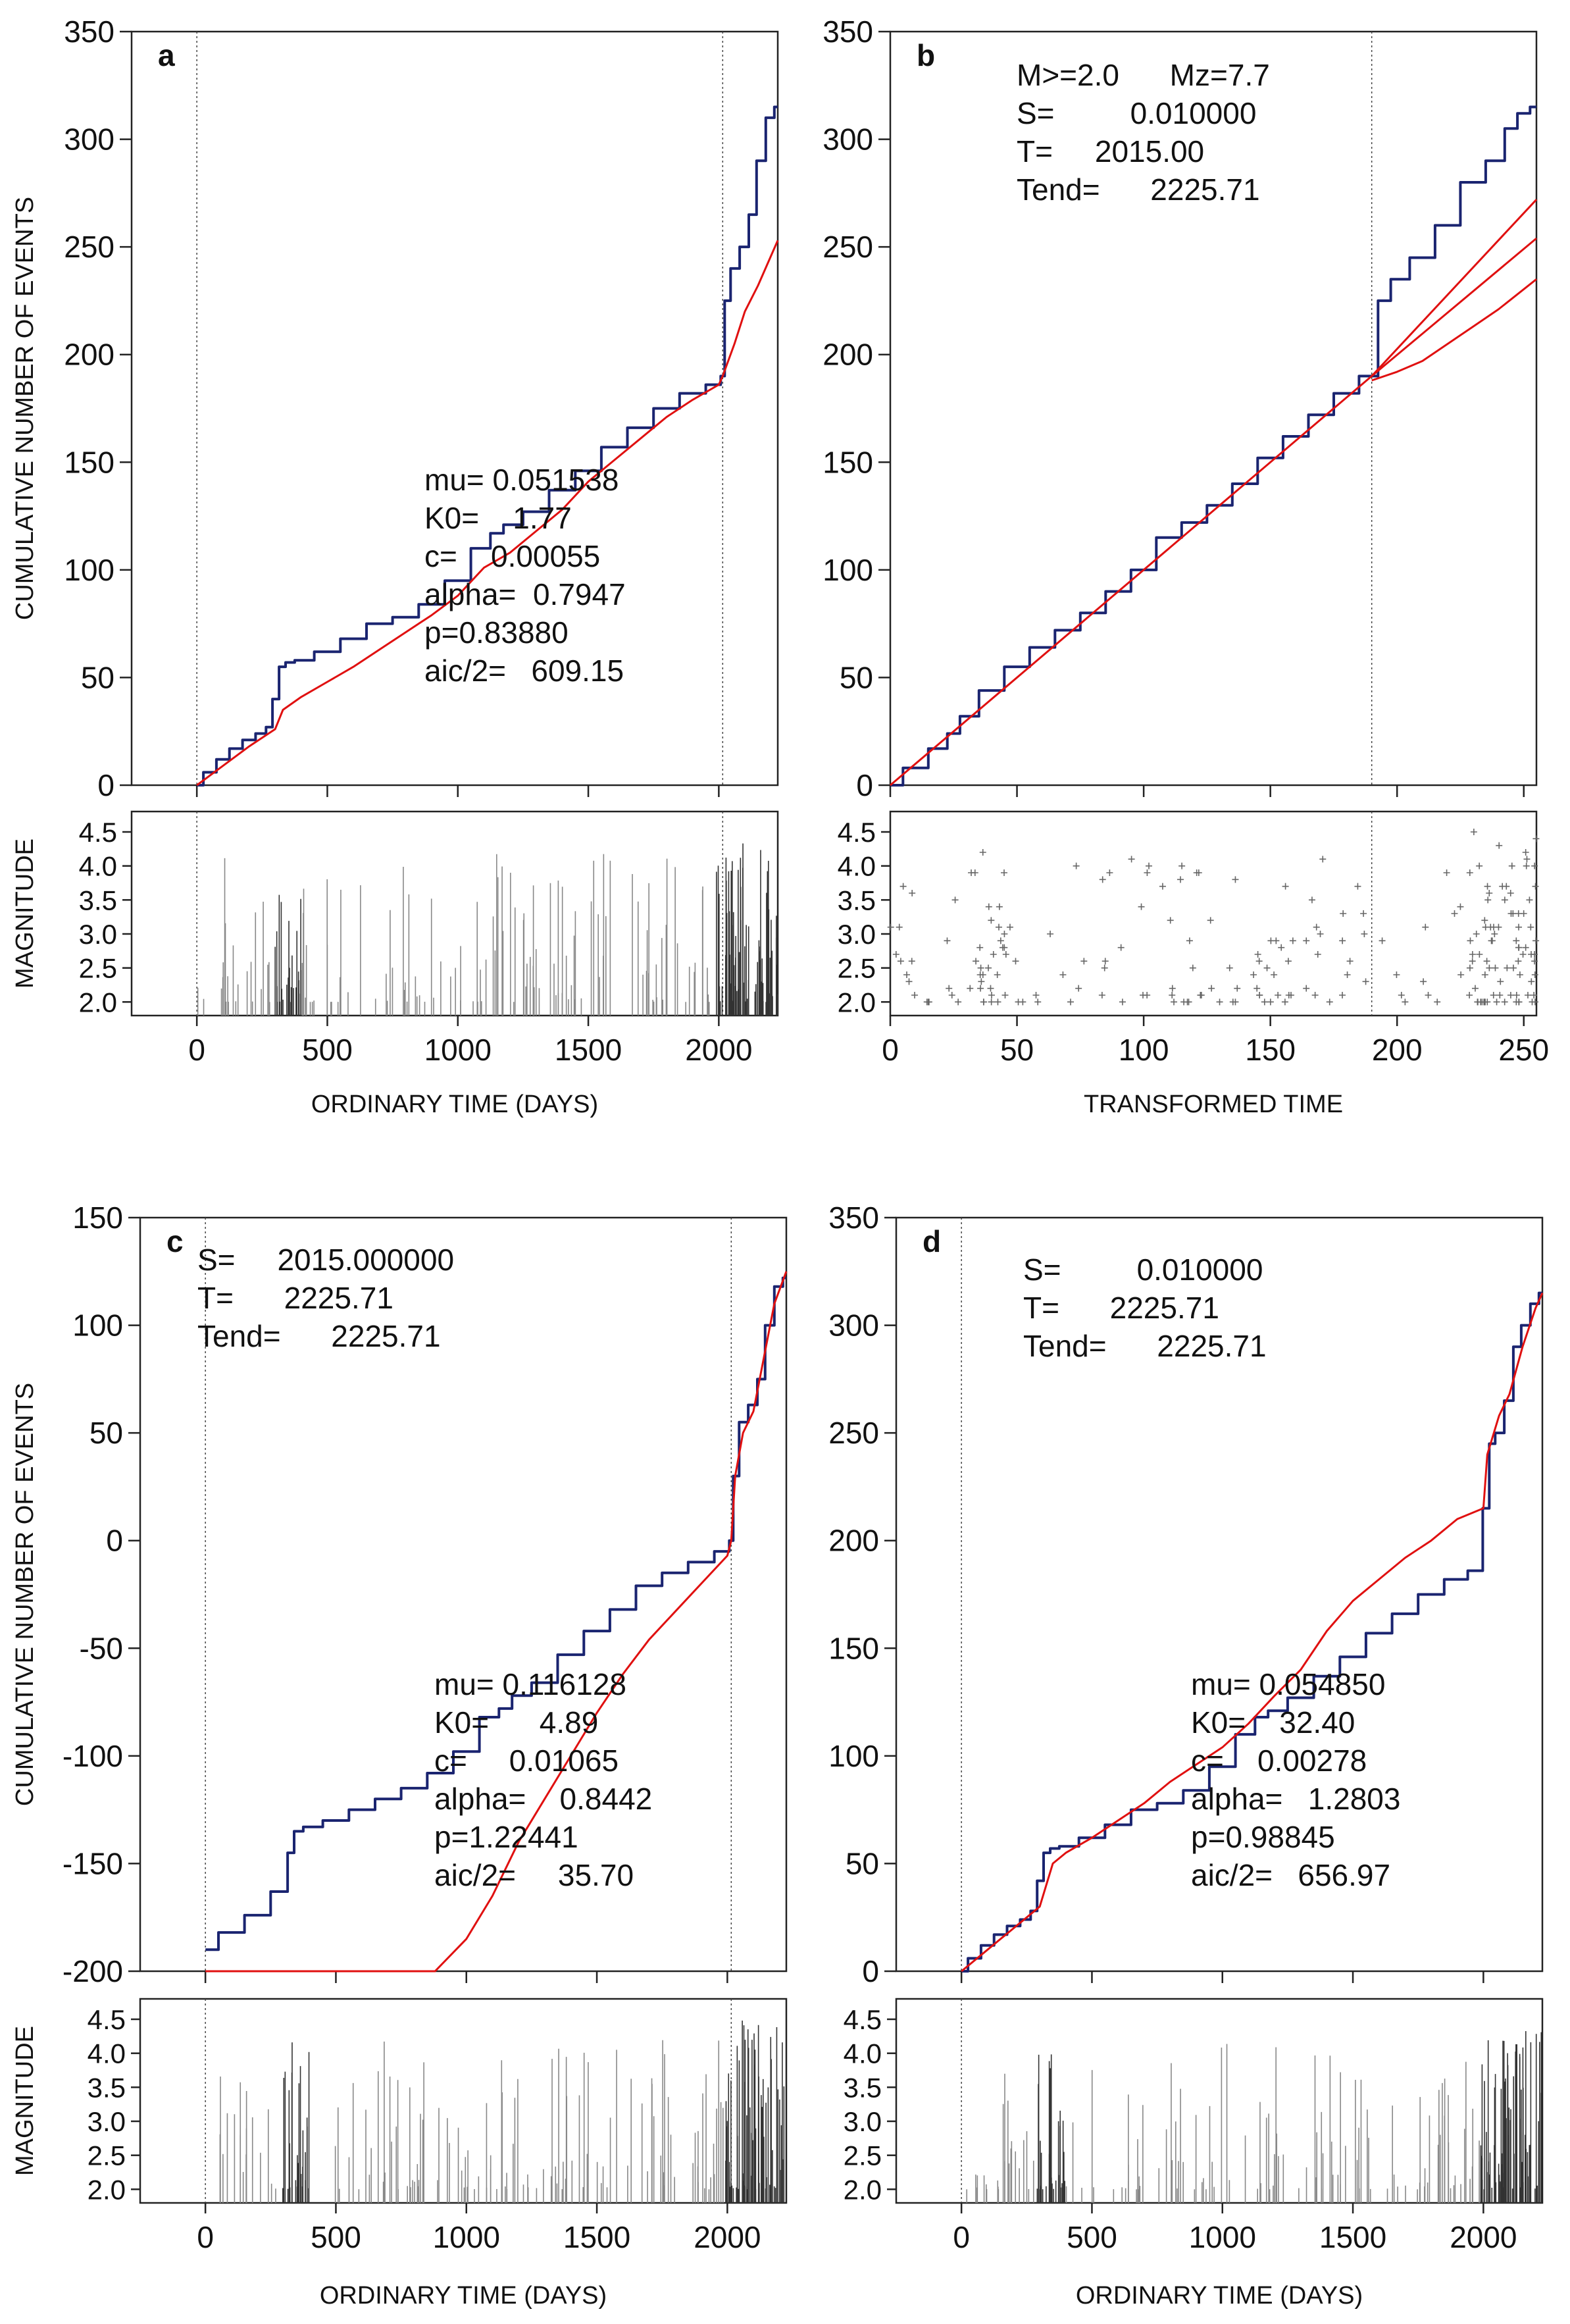 This screenshot has height=2324, width=1570. Describe the element at coordinates (336, 2237) in the screenshot. I see `x-tick-label: 500` at that location.